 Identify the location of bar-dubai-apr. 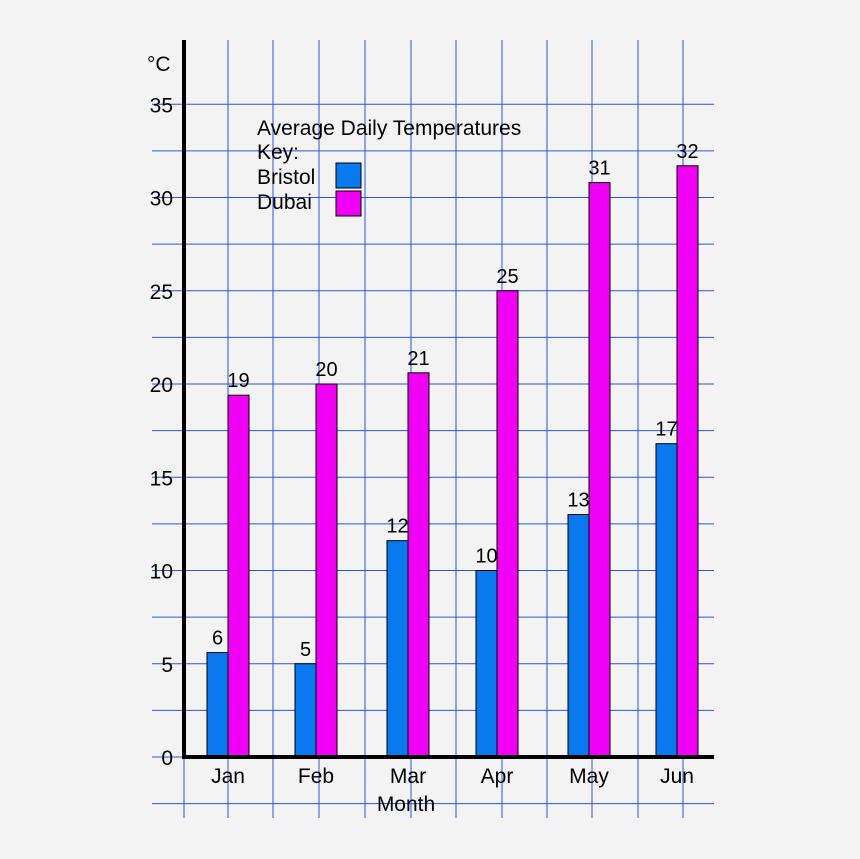
(507, 524).